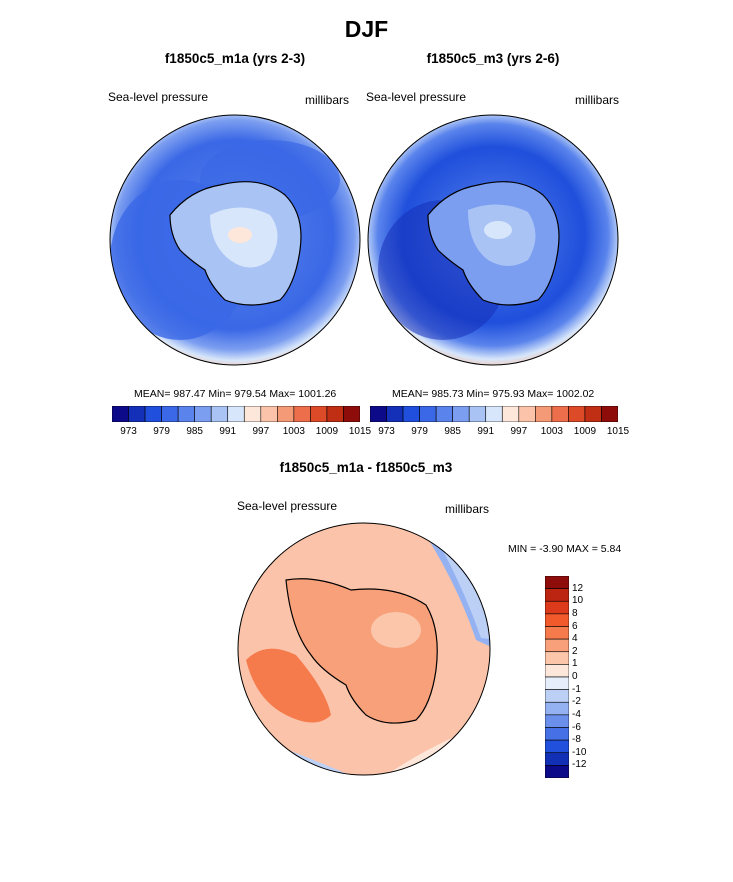  Describe the element at coordinates (575, 676) in the screenshot. I see `diff-colorbar-tick-label: 0` at that location.